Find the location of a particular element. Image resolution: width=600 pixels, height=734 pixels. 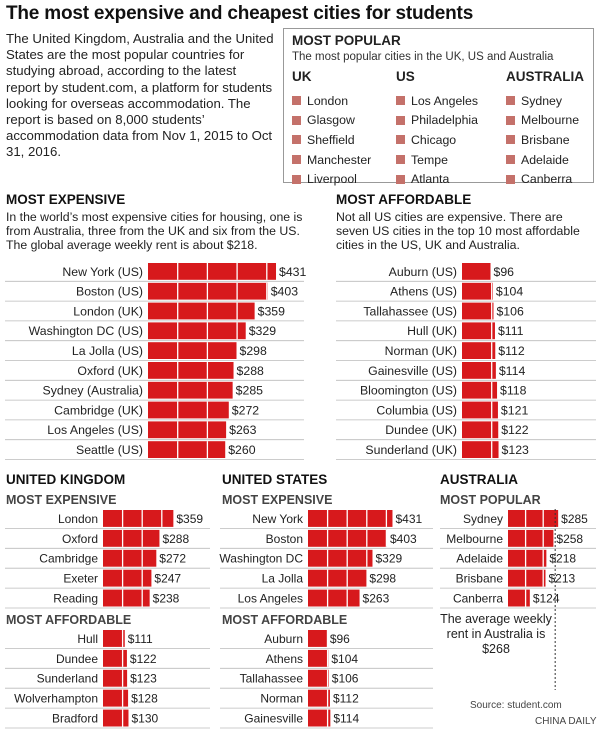

value-label: $403 is located at coordinates (403, 539).